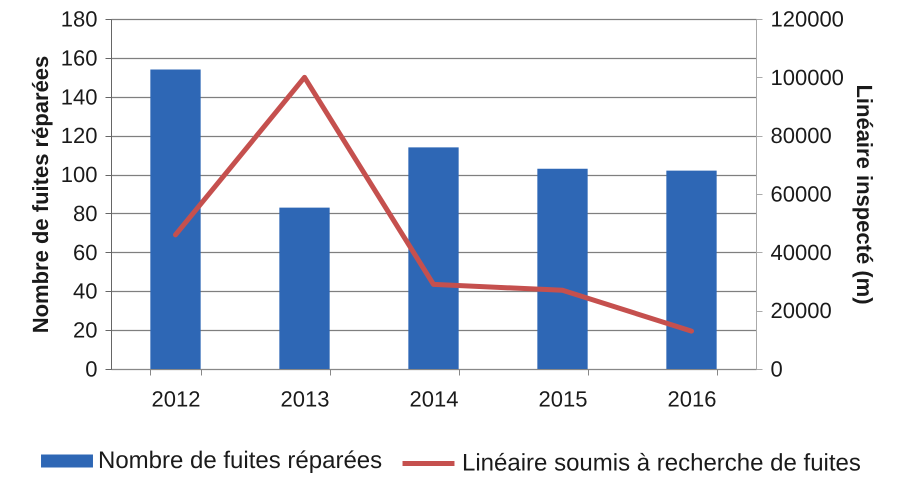 The width and height of the screenshot is (904, 477). I want to click on y2-tick-label: 40000, so click(801, 252).